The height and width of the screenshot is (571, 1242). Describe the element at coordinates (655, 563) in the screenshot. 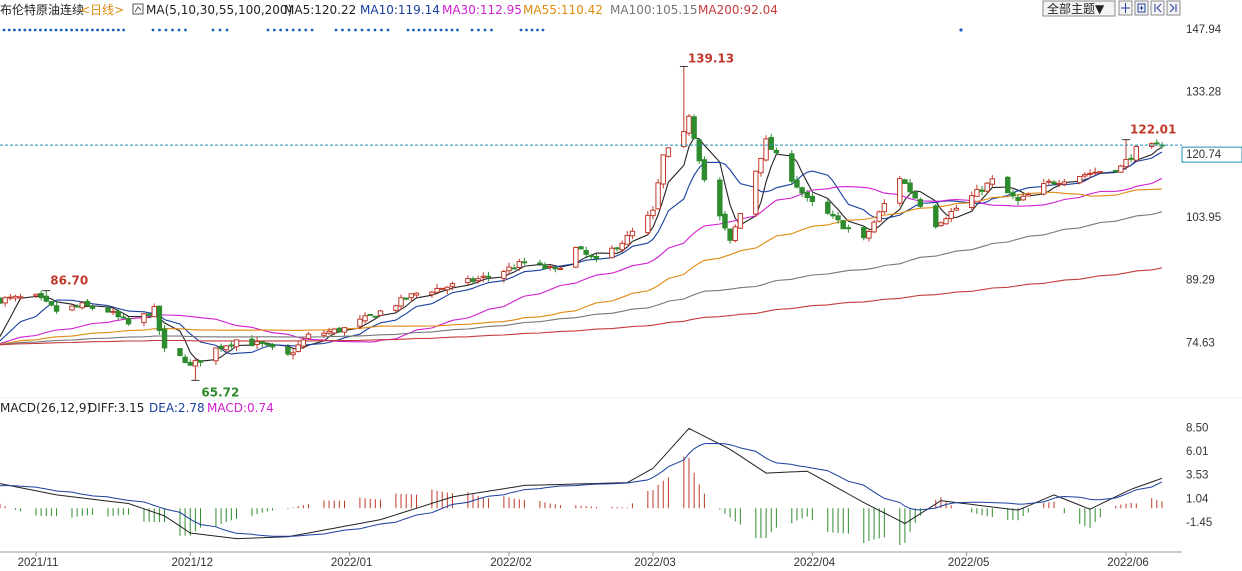

I see `date-tick-label: 2022/03` at that location.